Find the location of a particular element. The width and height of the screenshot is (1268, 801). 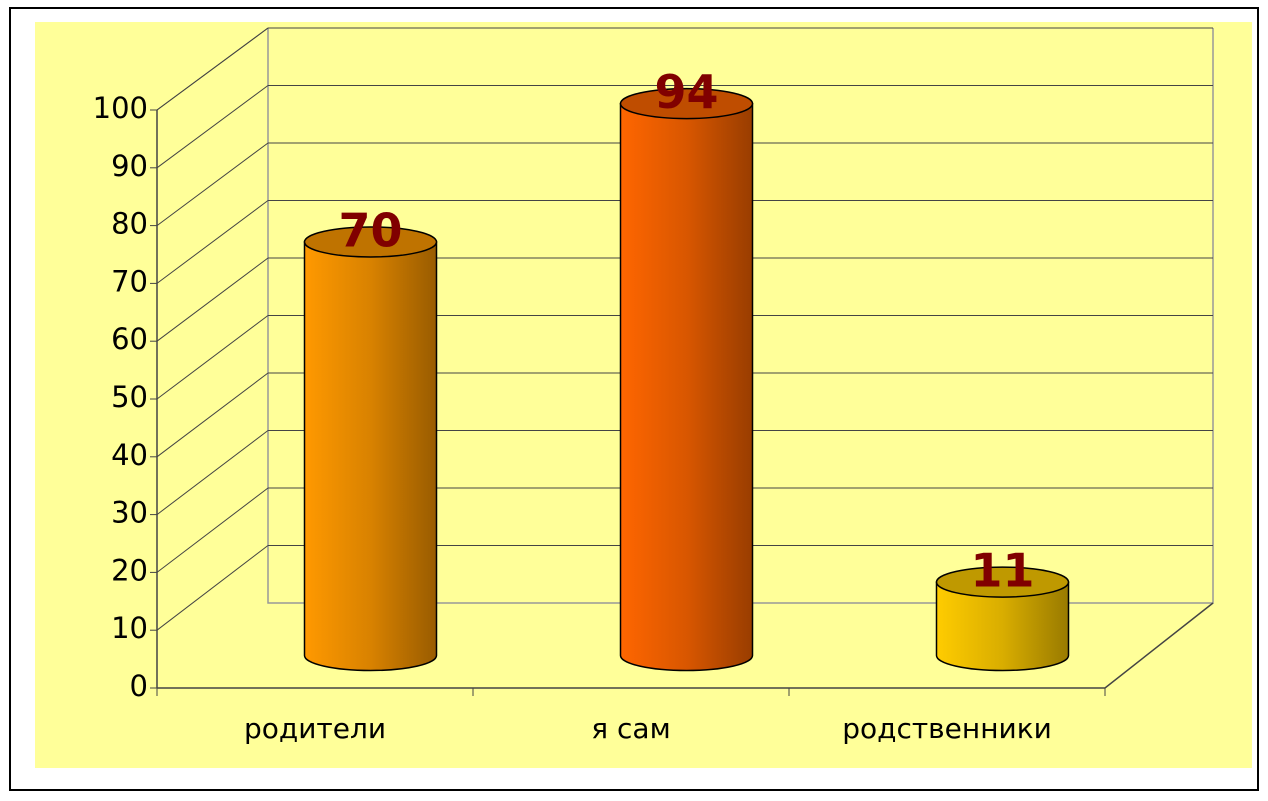

y-tick-label: 80 is located at coordinates (129, 224).